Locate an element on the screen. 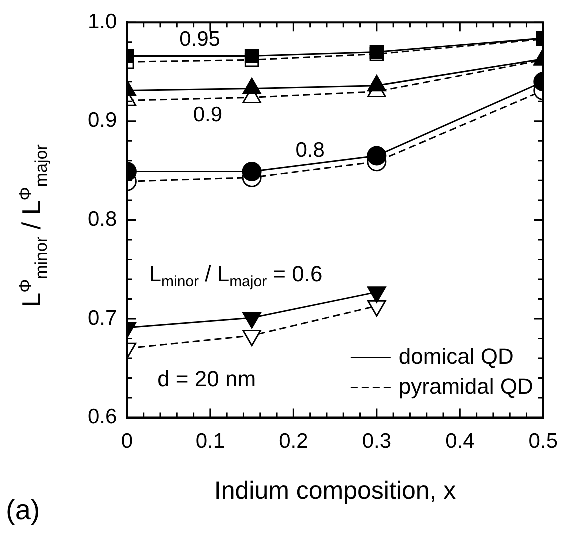  annotation: d = 20 nm is located at coordinates (207, 379).